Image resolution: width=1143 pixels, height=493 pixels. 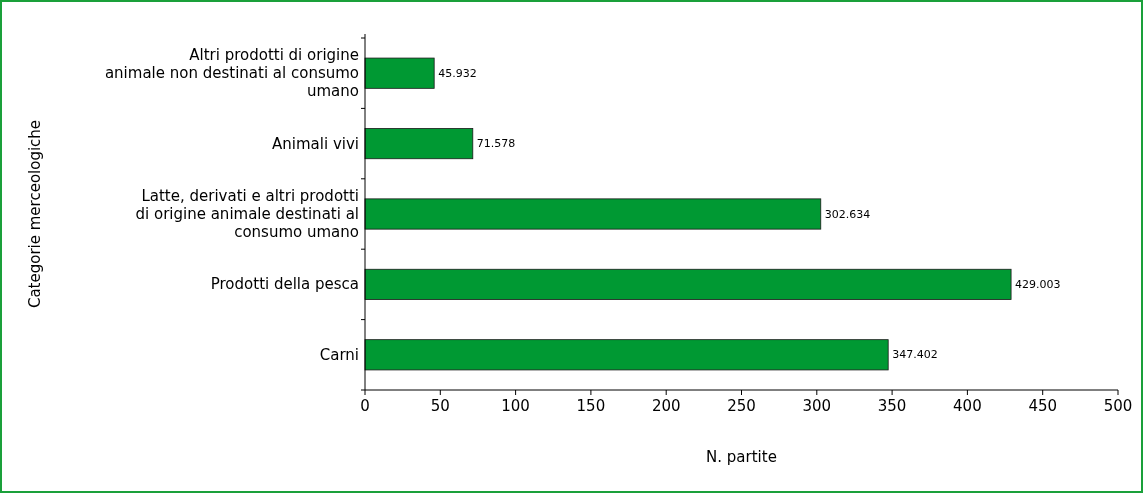 What do you see at coordinates (591, 406) in the screenshot?
I see `x-tick-label: 150` at bounding box center [591, 406].